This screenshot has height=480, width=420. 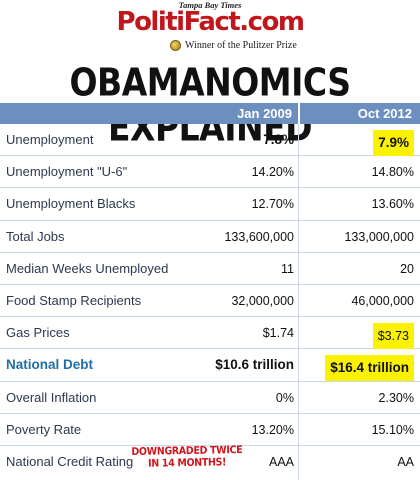 What do you see at coordinates (278, 333) in the screenshot?
I see `value-jan-2009: $1.74` at bounding box center [278, 333].